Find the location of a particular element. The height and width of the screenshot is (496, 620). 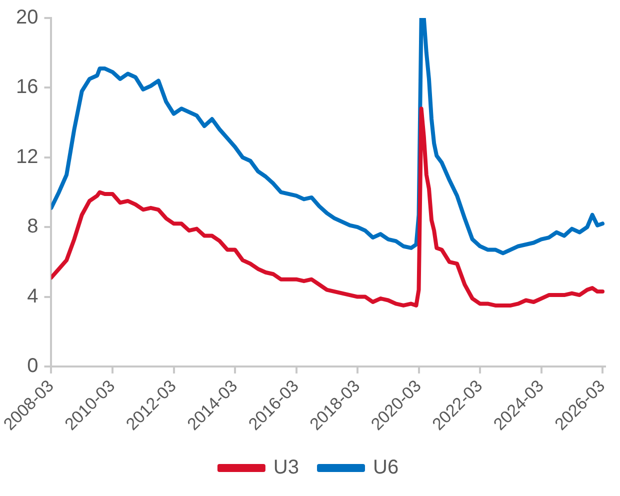

y-tick-label: 4 is located at coordinates (32, 296).